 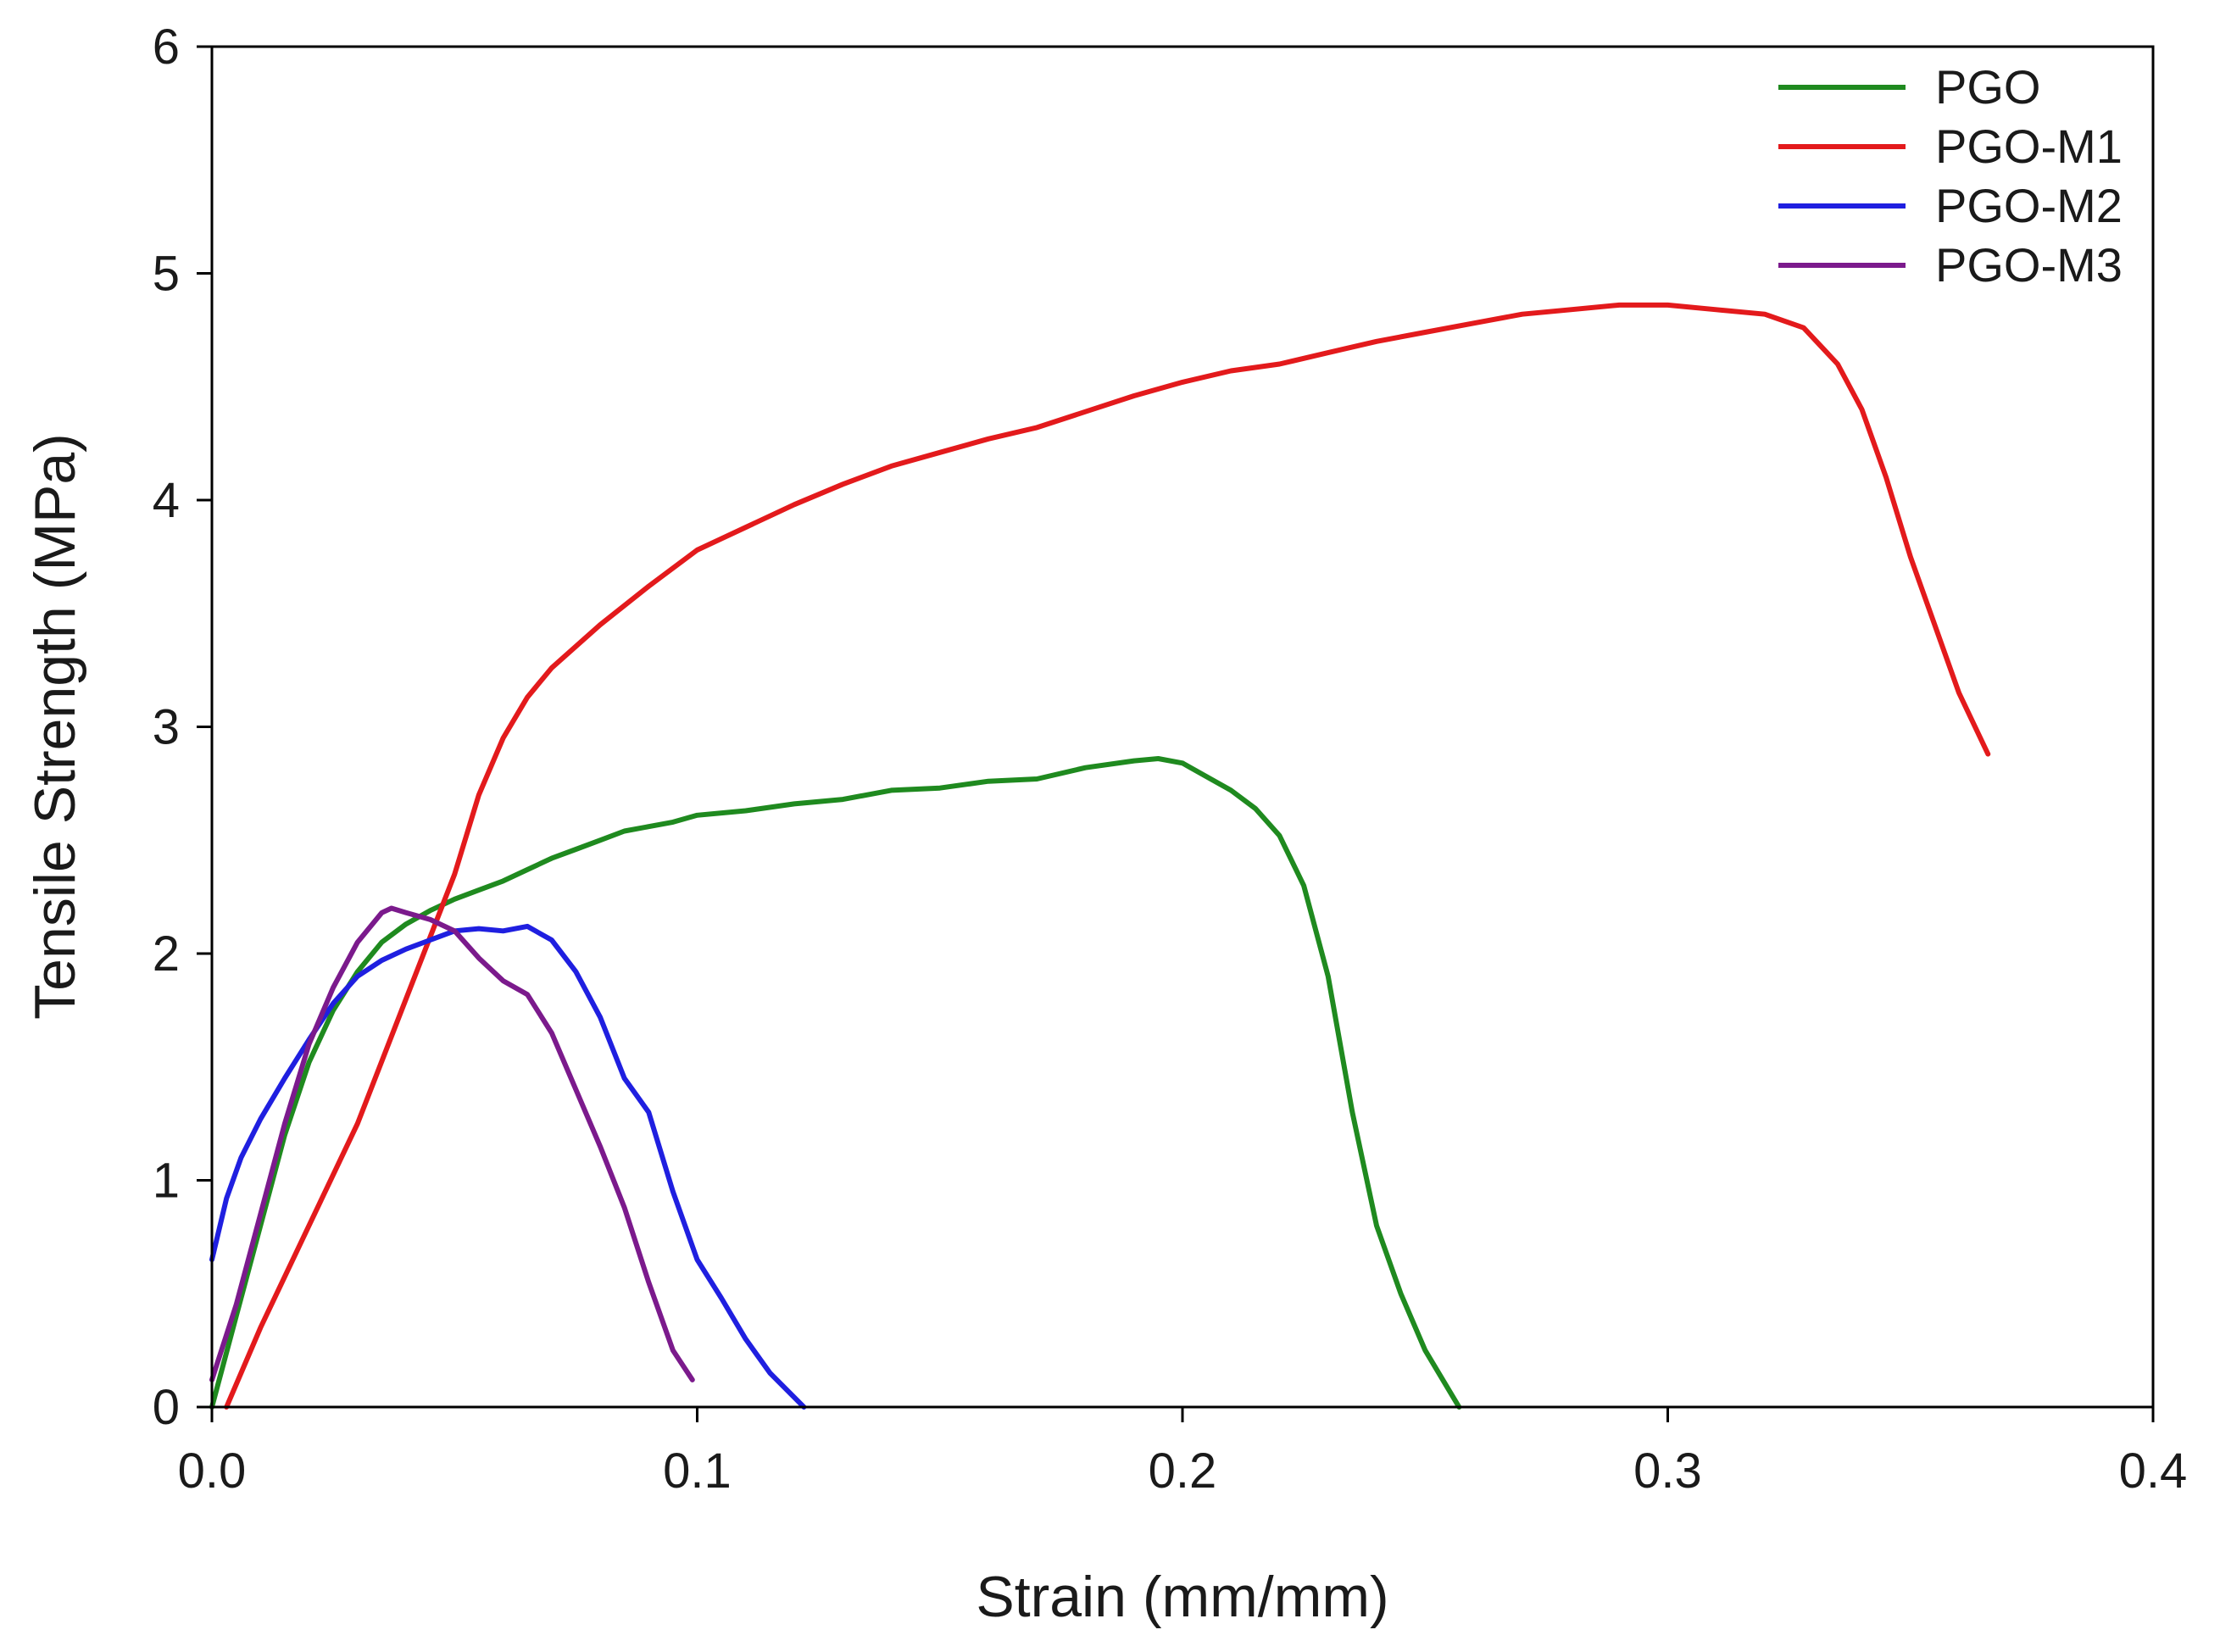 What do you see at coordinates (2029, 265) in the screenshot?
I see `legend-label-pgo-m3: PGO-M3` at bounding box center [2029, 265].